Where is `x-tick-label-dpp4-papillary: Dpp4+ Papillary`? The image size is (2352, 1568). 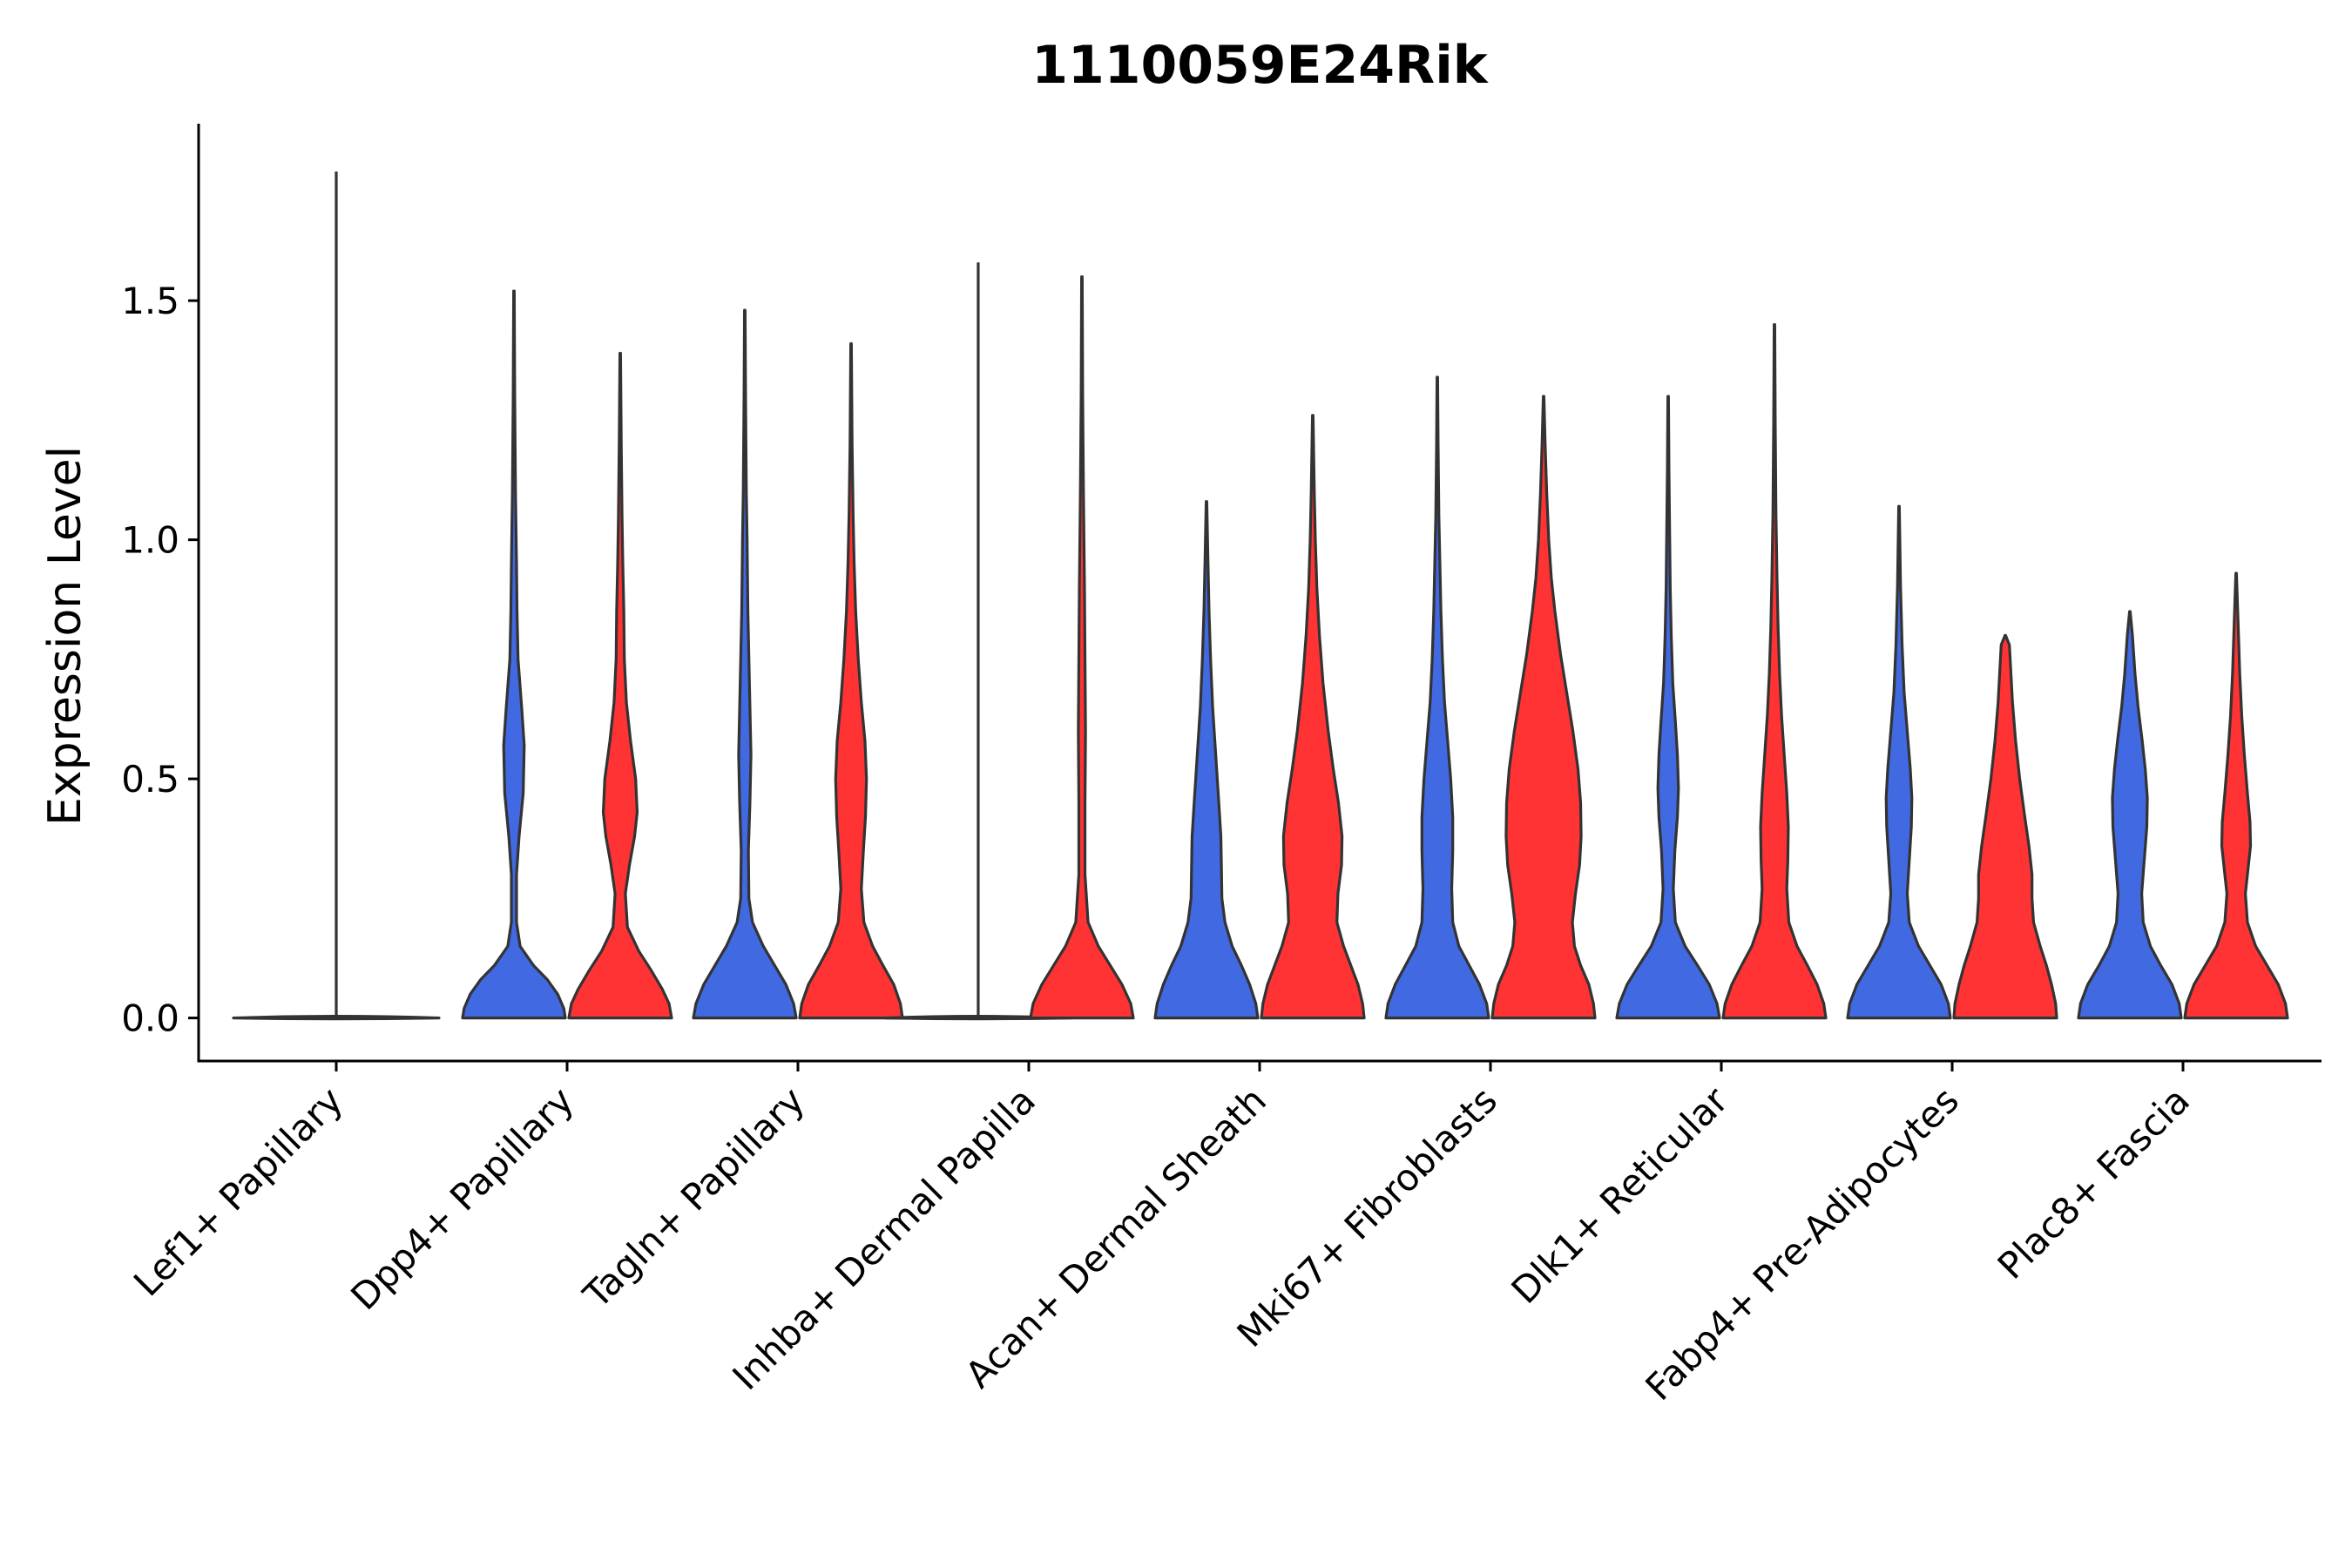
x-tick-label-dpp4-papillary: Dpp4+ Papillary is located at coordinates (462, 1198).